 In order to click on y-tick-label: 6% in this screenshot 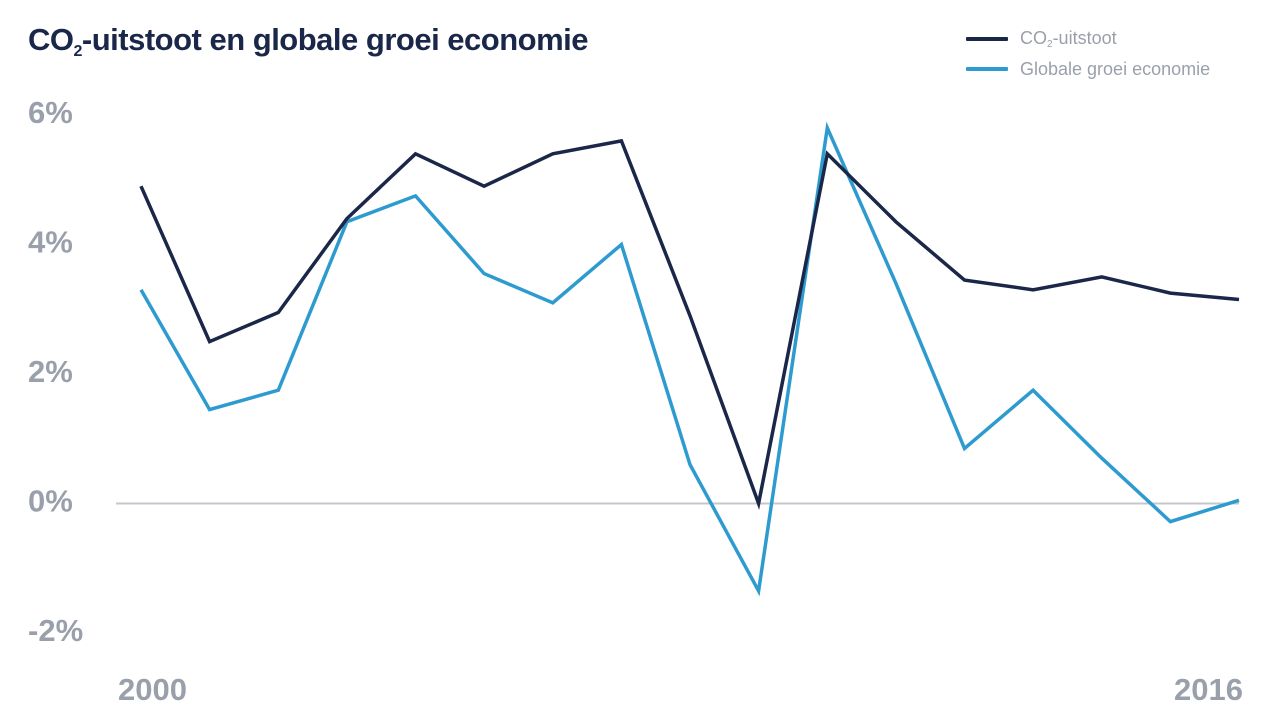, I will do `click(50, 112)`.